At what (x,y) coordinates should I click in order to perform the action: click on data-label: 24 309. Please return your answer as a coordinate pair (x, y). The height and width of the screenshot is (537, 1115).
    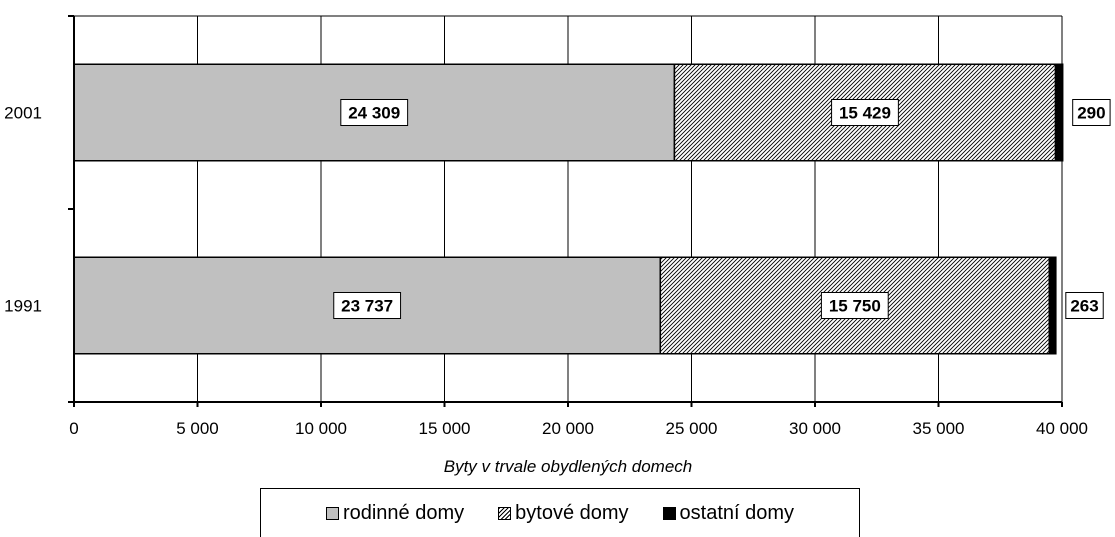
    Looking at the image, I should click on (374, 112).